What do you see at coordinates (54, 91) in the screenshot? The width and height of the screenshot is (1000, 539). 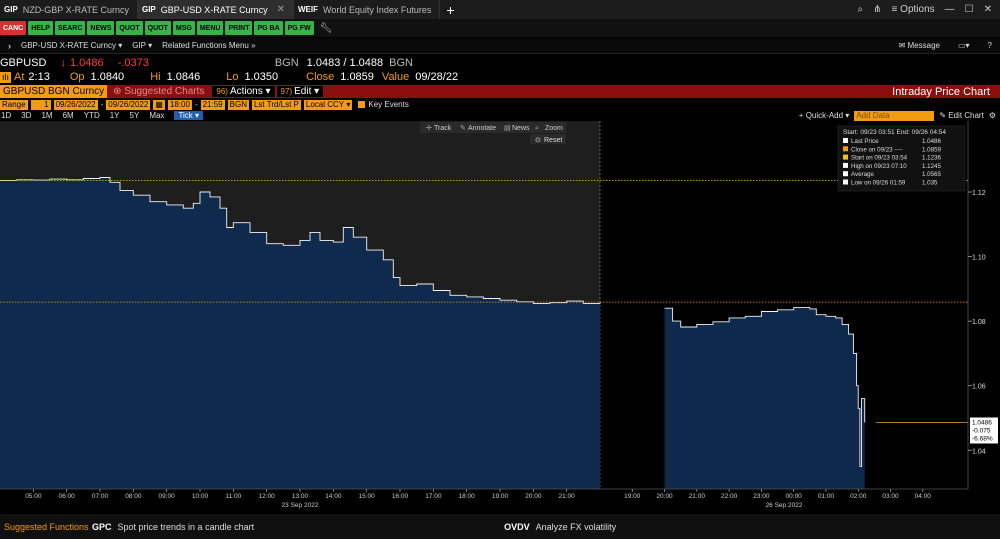 I see `security-field: GBPUSD BGN Curncy` at bounding box center [54, 91].